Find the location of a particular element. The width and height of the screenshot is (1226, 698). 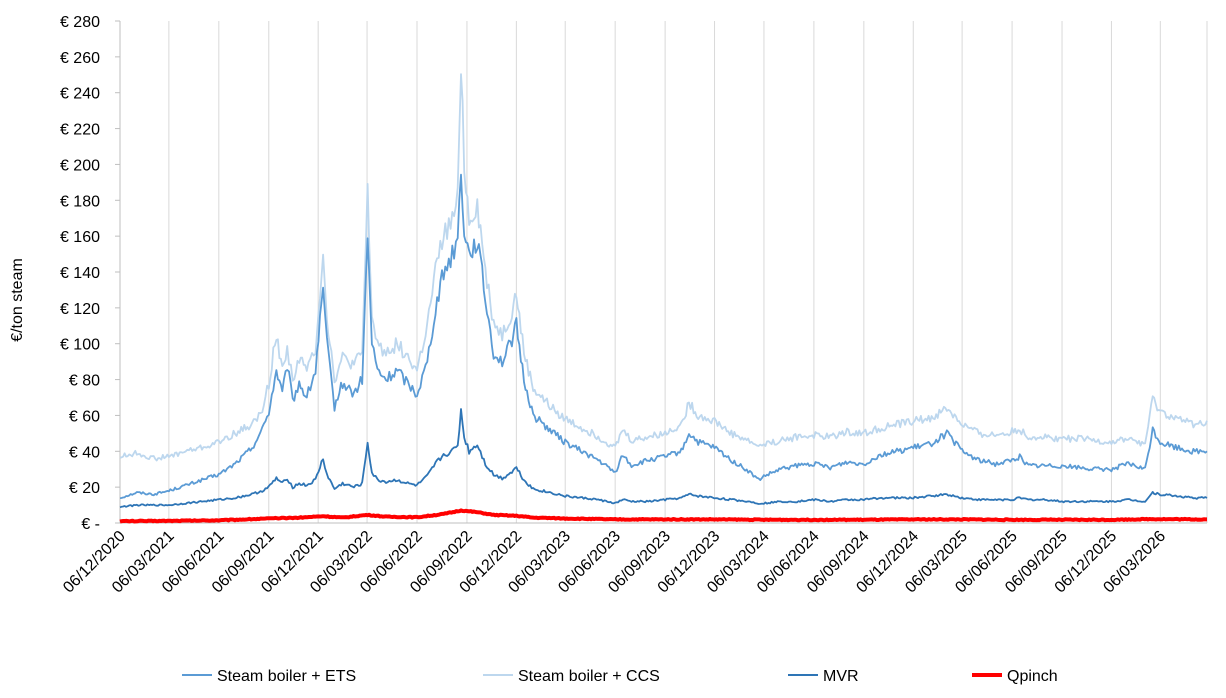

y-tick-label: € 120 is located at coordinates (80, 309).